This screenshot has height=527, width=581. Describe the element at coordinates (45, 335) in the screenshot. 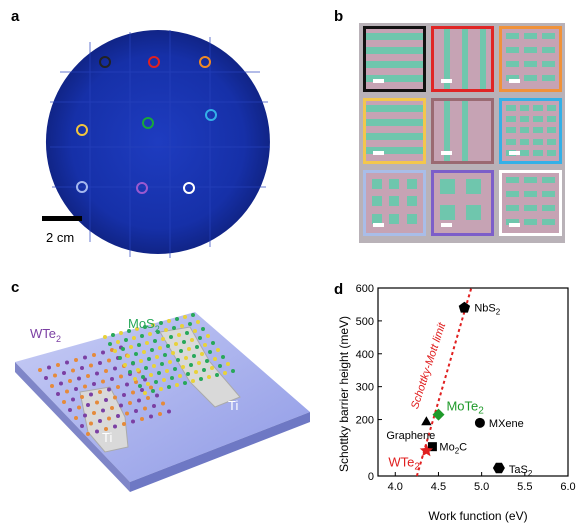

I see `wte2-label: WTe2` at that location.